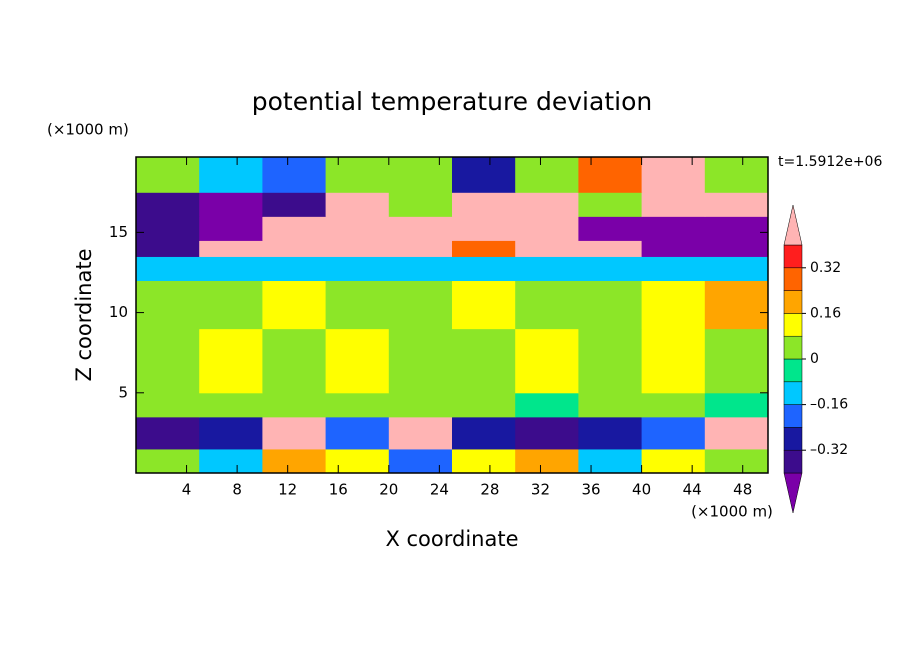  What do you see at coordinates (814, 359) in the screenshot?
I see `colorbar-tick-label: 0` at bounding box center [814, 359].